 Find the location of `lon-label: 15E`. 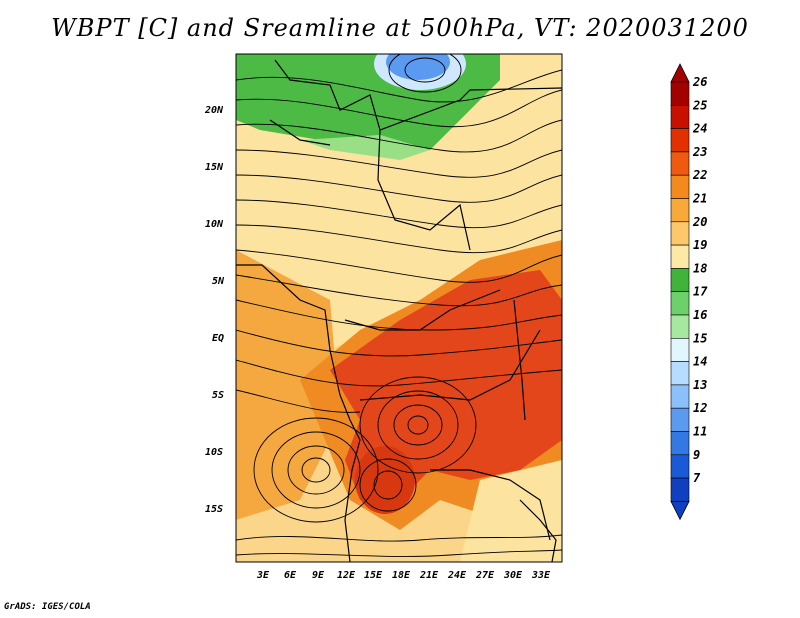

lon-label: 15E is located at coordinates (373, 575).